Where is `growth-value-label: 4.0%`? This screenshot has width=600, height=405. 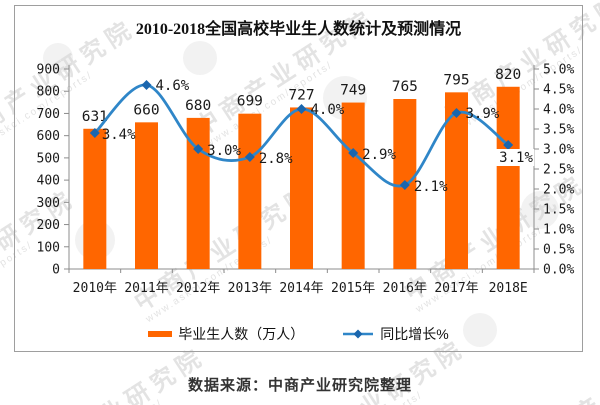
growth-value-label: 4.0% is located at coordinates (328, 110).